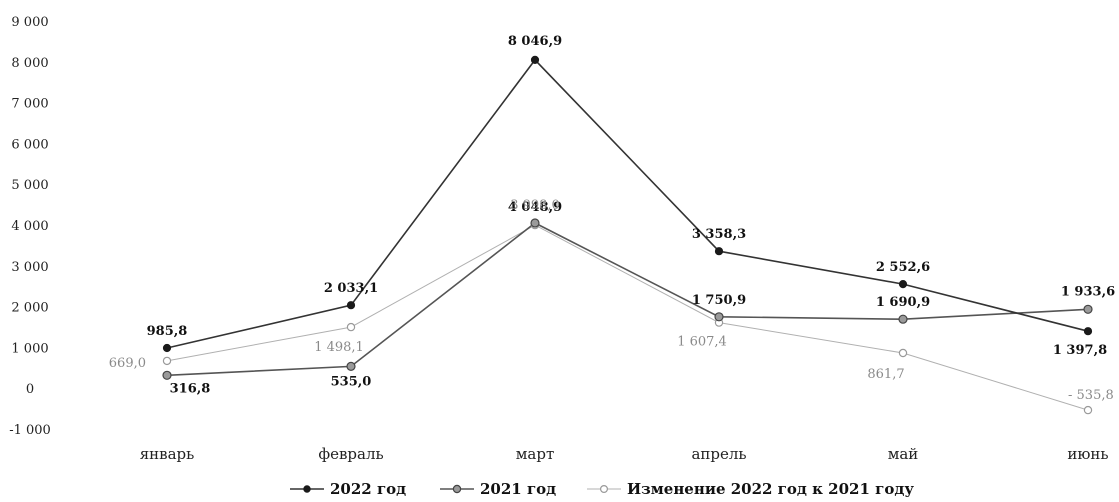  Describe the element at coordinates (167, 331) in the screenshot. I see `data-label: 985,8` at that location.